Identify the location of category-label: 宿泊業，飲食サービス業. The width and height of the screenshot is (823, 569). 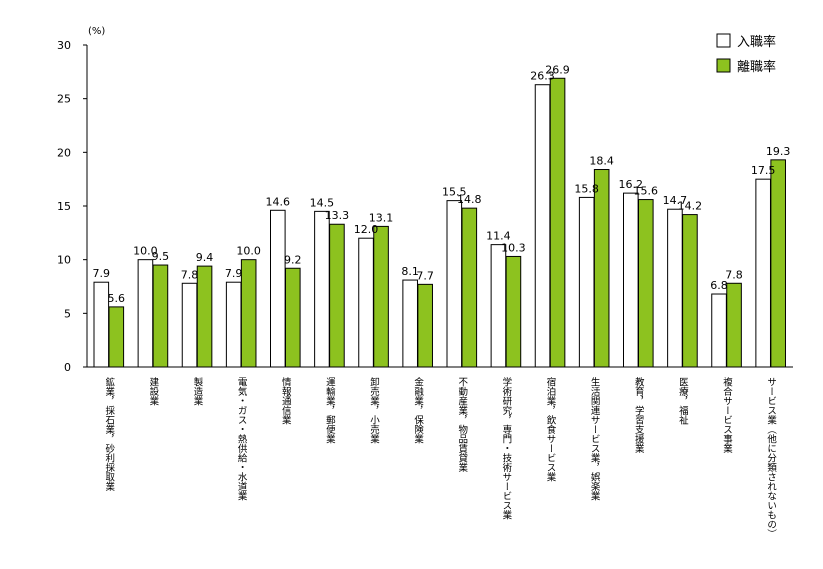
(551, 429).